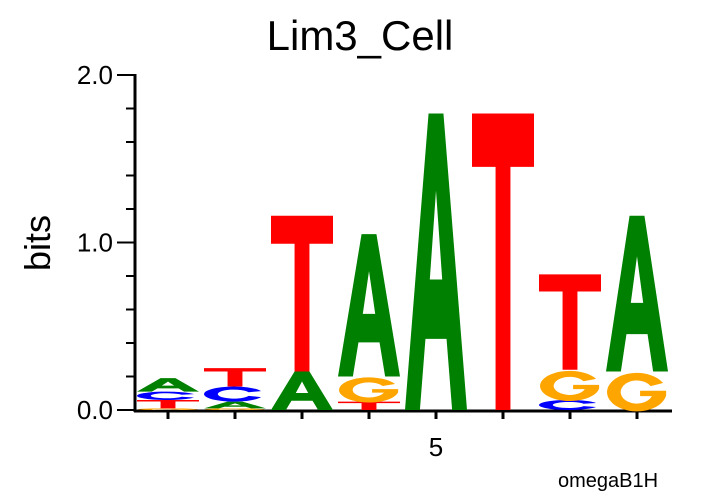 Image resolution: width=721 pixels, height=501 pixels. What do you see at coordinates (235, 409) in the screenshot?
I see `letter-G-pos2` at bounding box center [235, 409].